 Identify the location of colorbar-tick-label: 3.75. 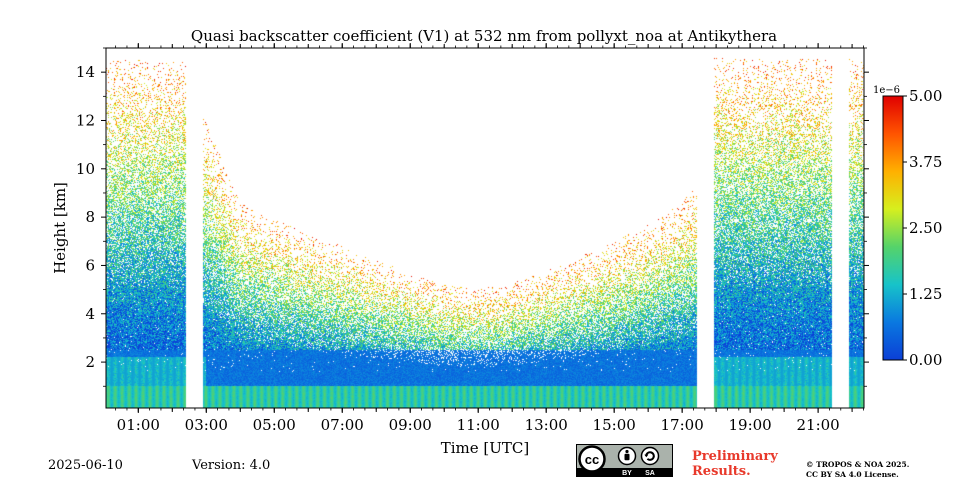
(925, 162).